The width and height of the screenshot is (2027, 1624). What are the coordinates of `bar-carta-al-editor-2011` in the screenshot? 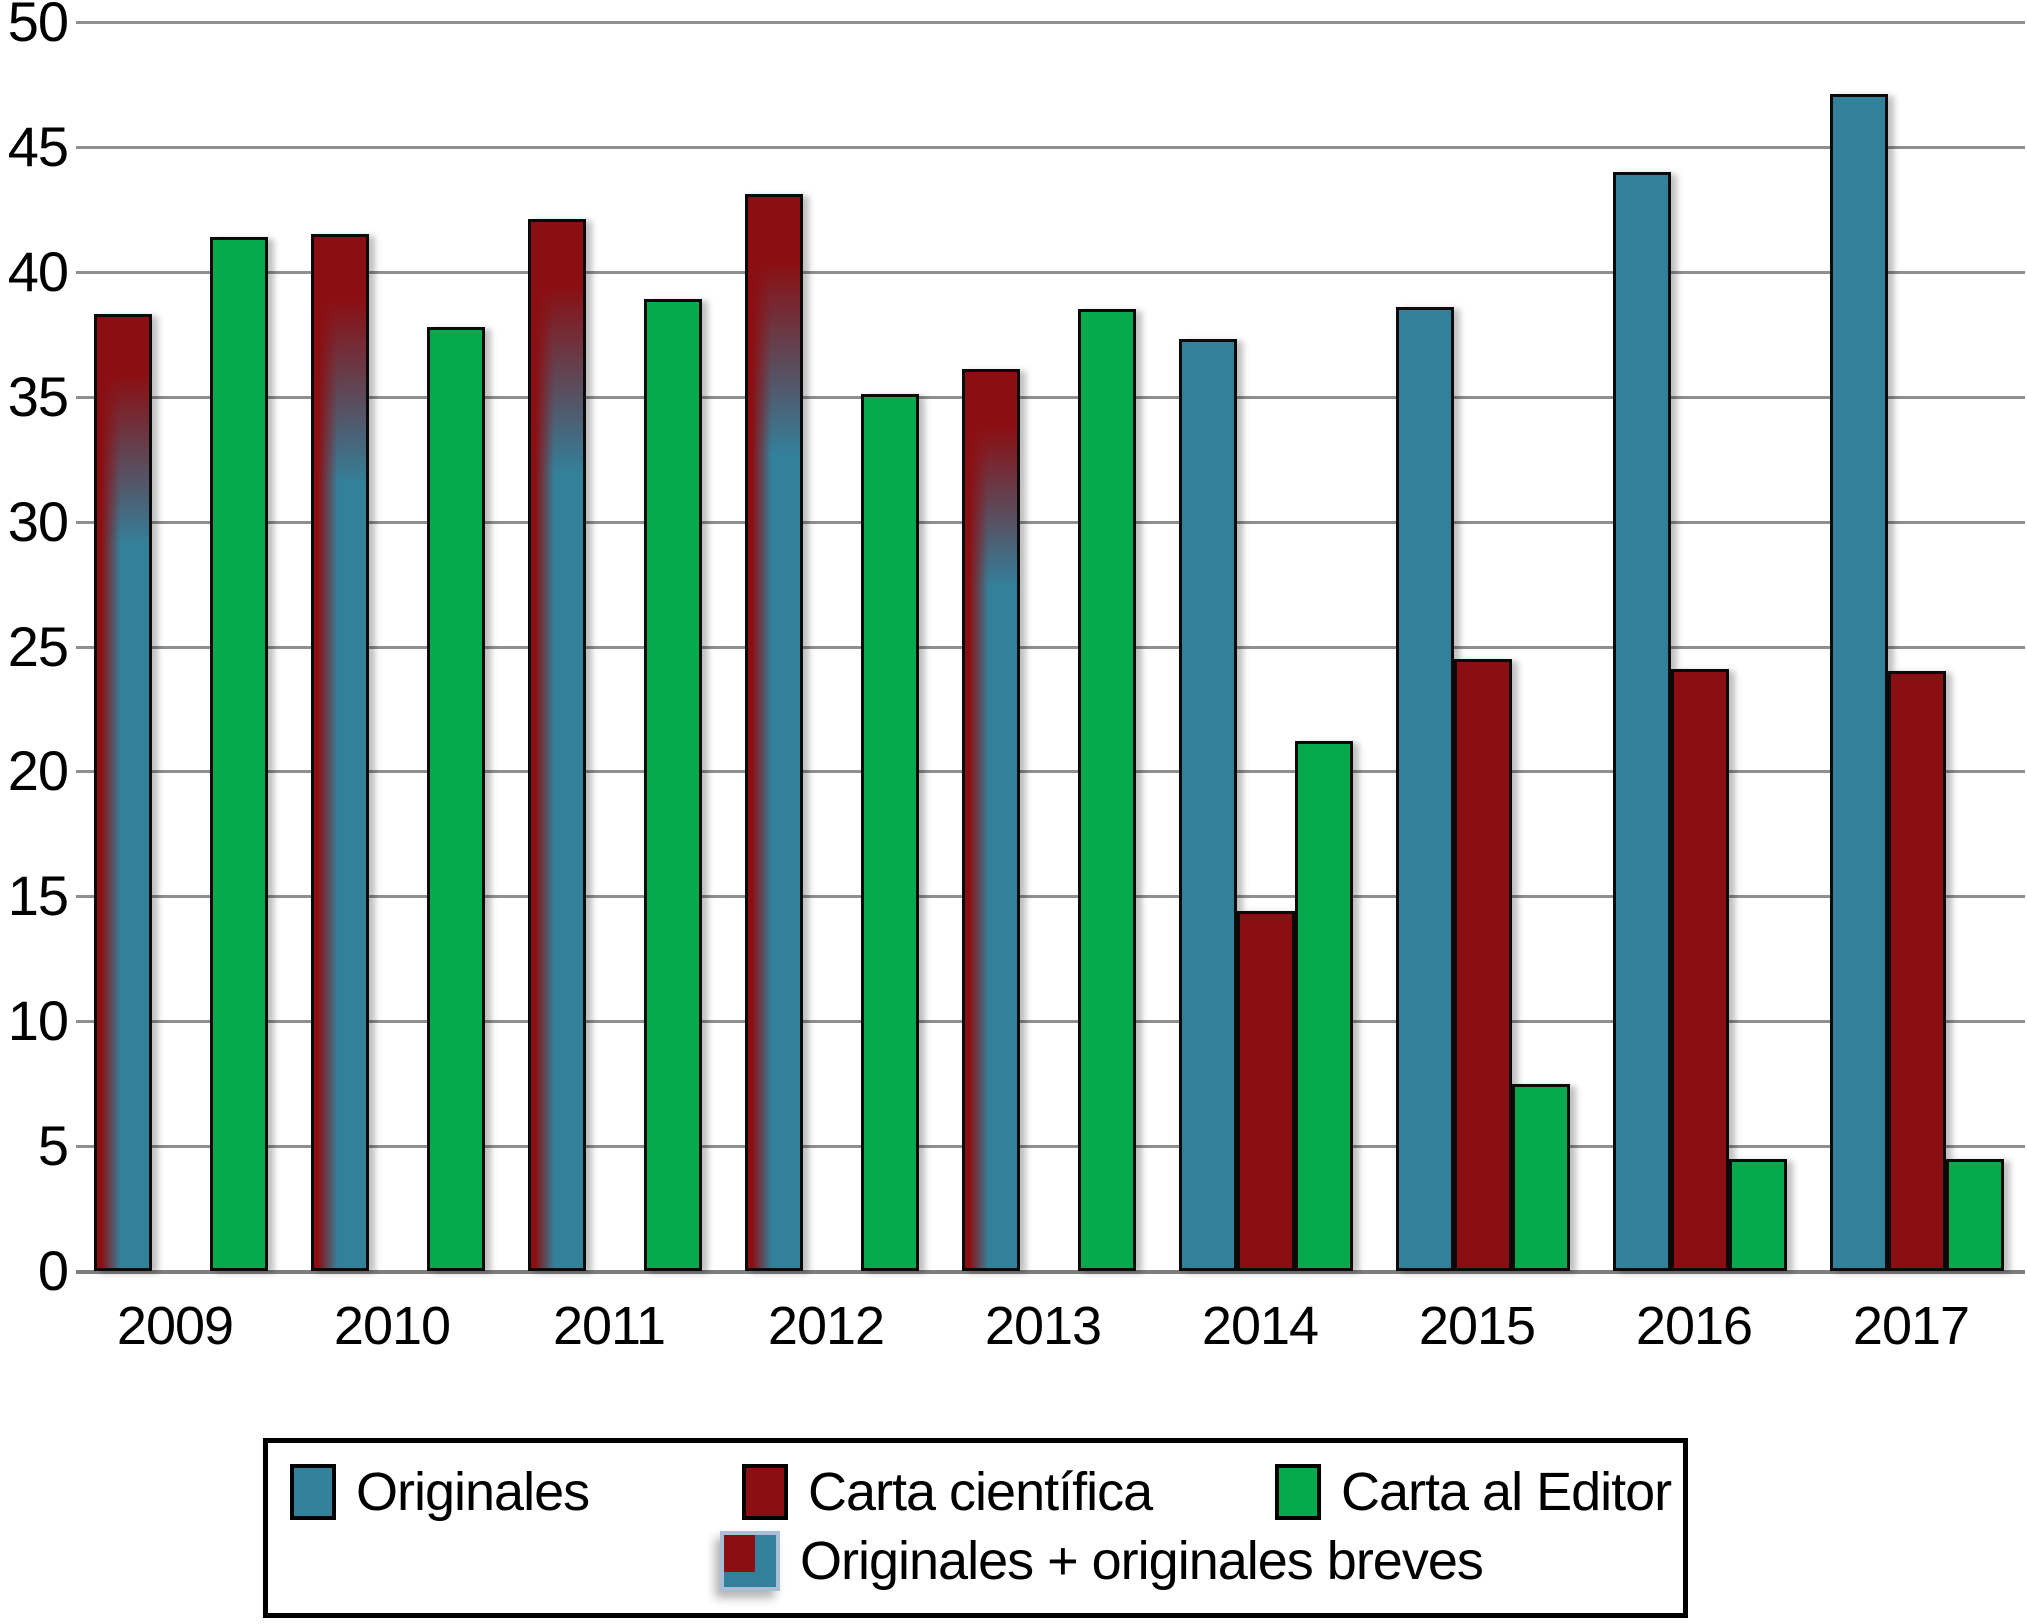 It's located at (673, 785).